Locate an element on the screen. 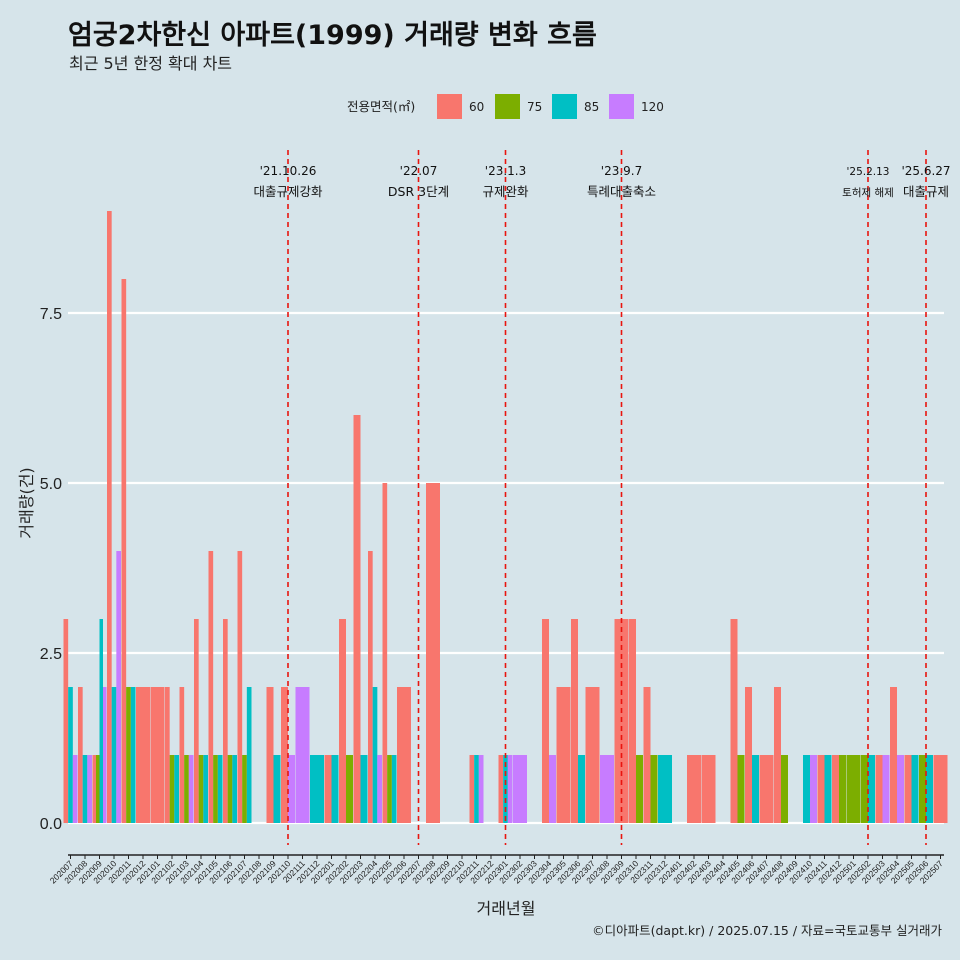 This screenshot has height=960, width=960. legend: 전용면적(㎡) 60 75 85 120 is located at coordinates (505, 106).